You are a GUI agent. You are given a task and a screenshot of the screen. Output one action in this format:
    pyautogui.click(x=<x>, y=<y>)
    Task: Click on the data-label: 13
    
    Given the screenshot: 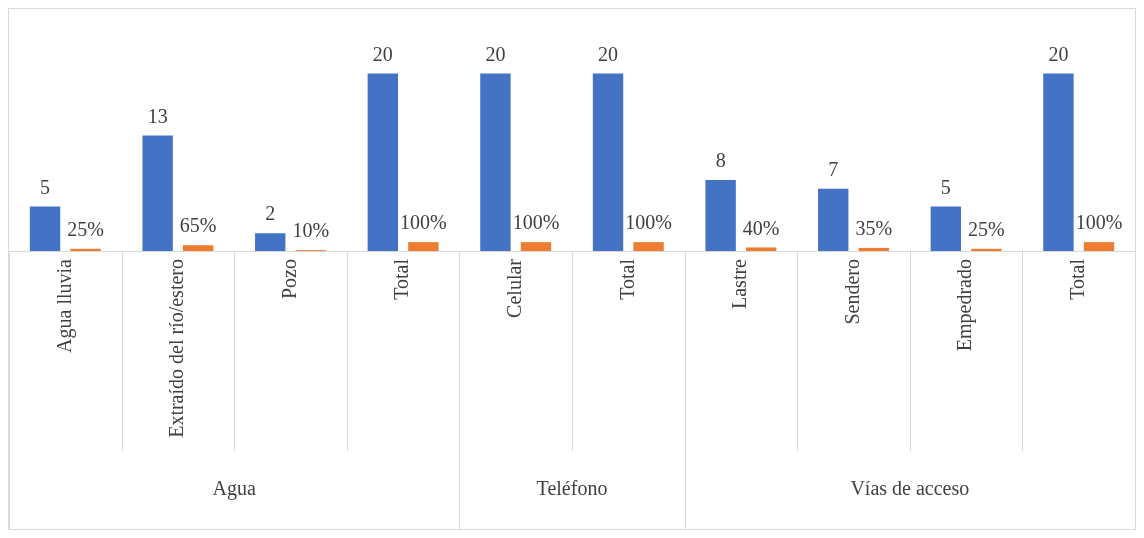 What is the action you would take?
    pyautogui.click(x=157, y=115)
    